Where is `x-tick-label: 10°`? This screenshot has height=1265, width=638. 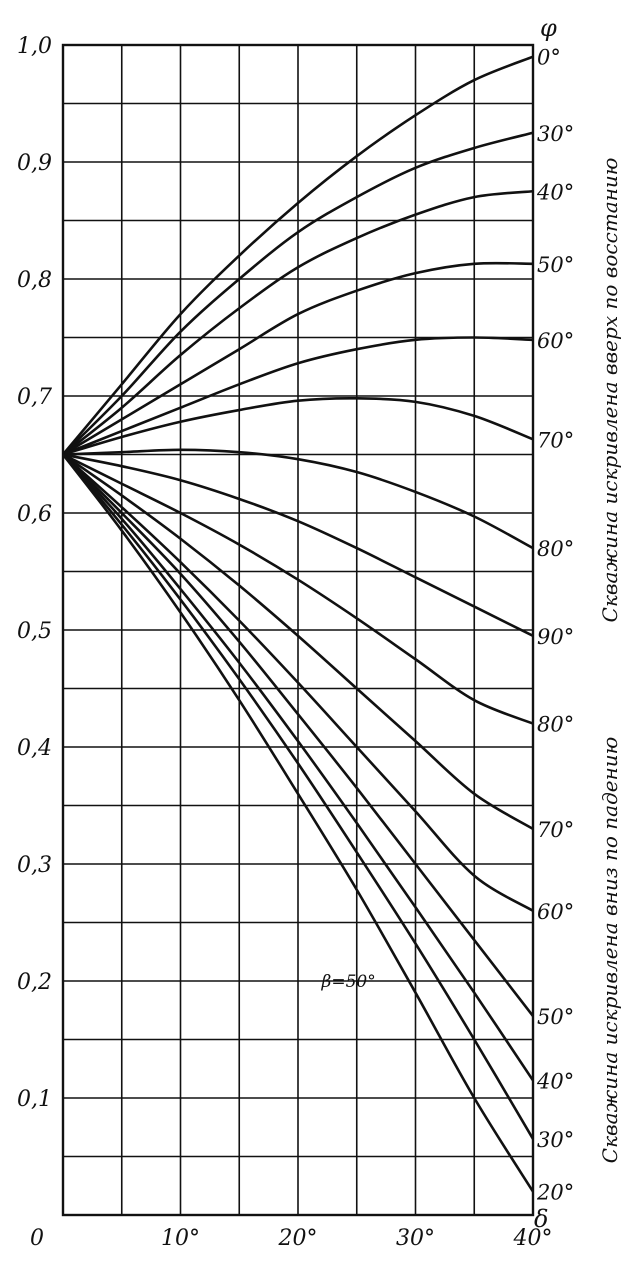 x-tick-label: 10° is located at coordinates (180, 1238).